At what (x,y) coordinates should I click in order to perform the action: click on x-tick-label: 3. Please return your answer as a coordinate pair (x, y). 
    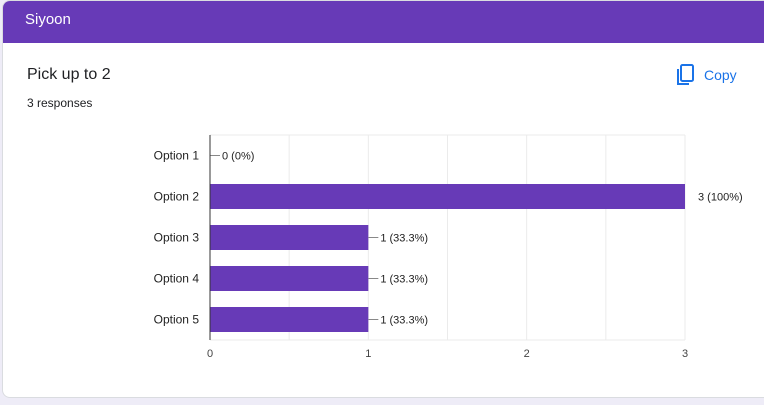
    Looking at the image, I should click on (685, 354).